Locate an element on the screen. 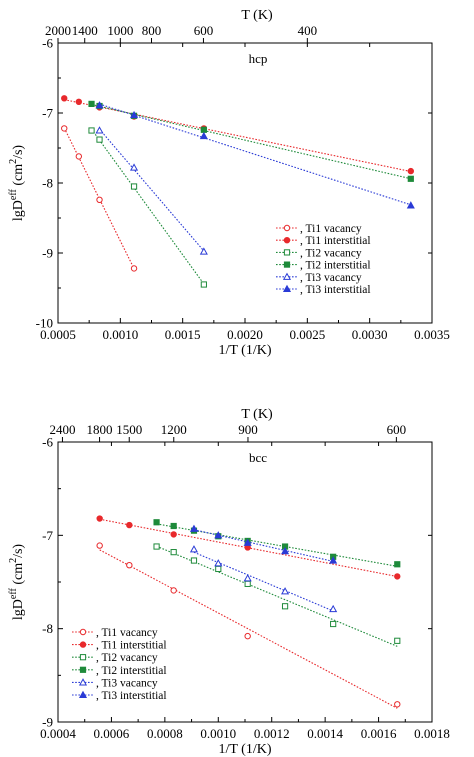 The height and width of the screenshot is (757, 474). top-tick-label: 400 is located at coordinates (308, 30).